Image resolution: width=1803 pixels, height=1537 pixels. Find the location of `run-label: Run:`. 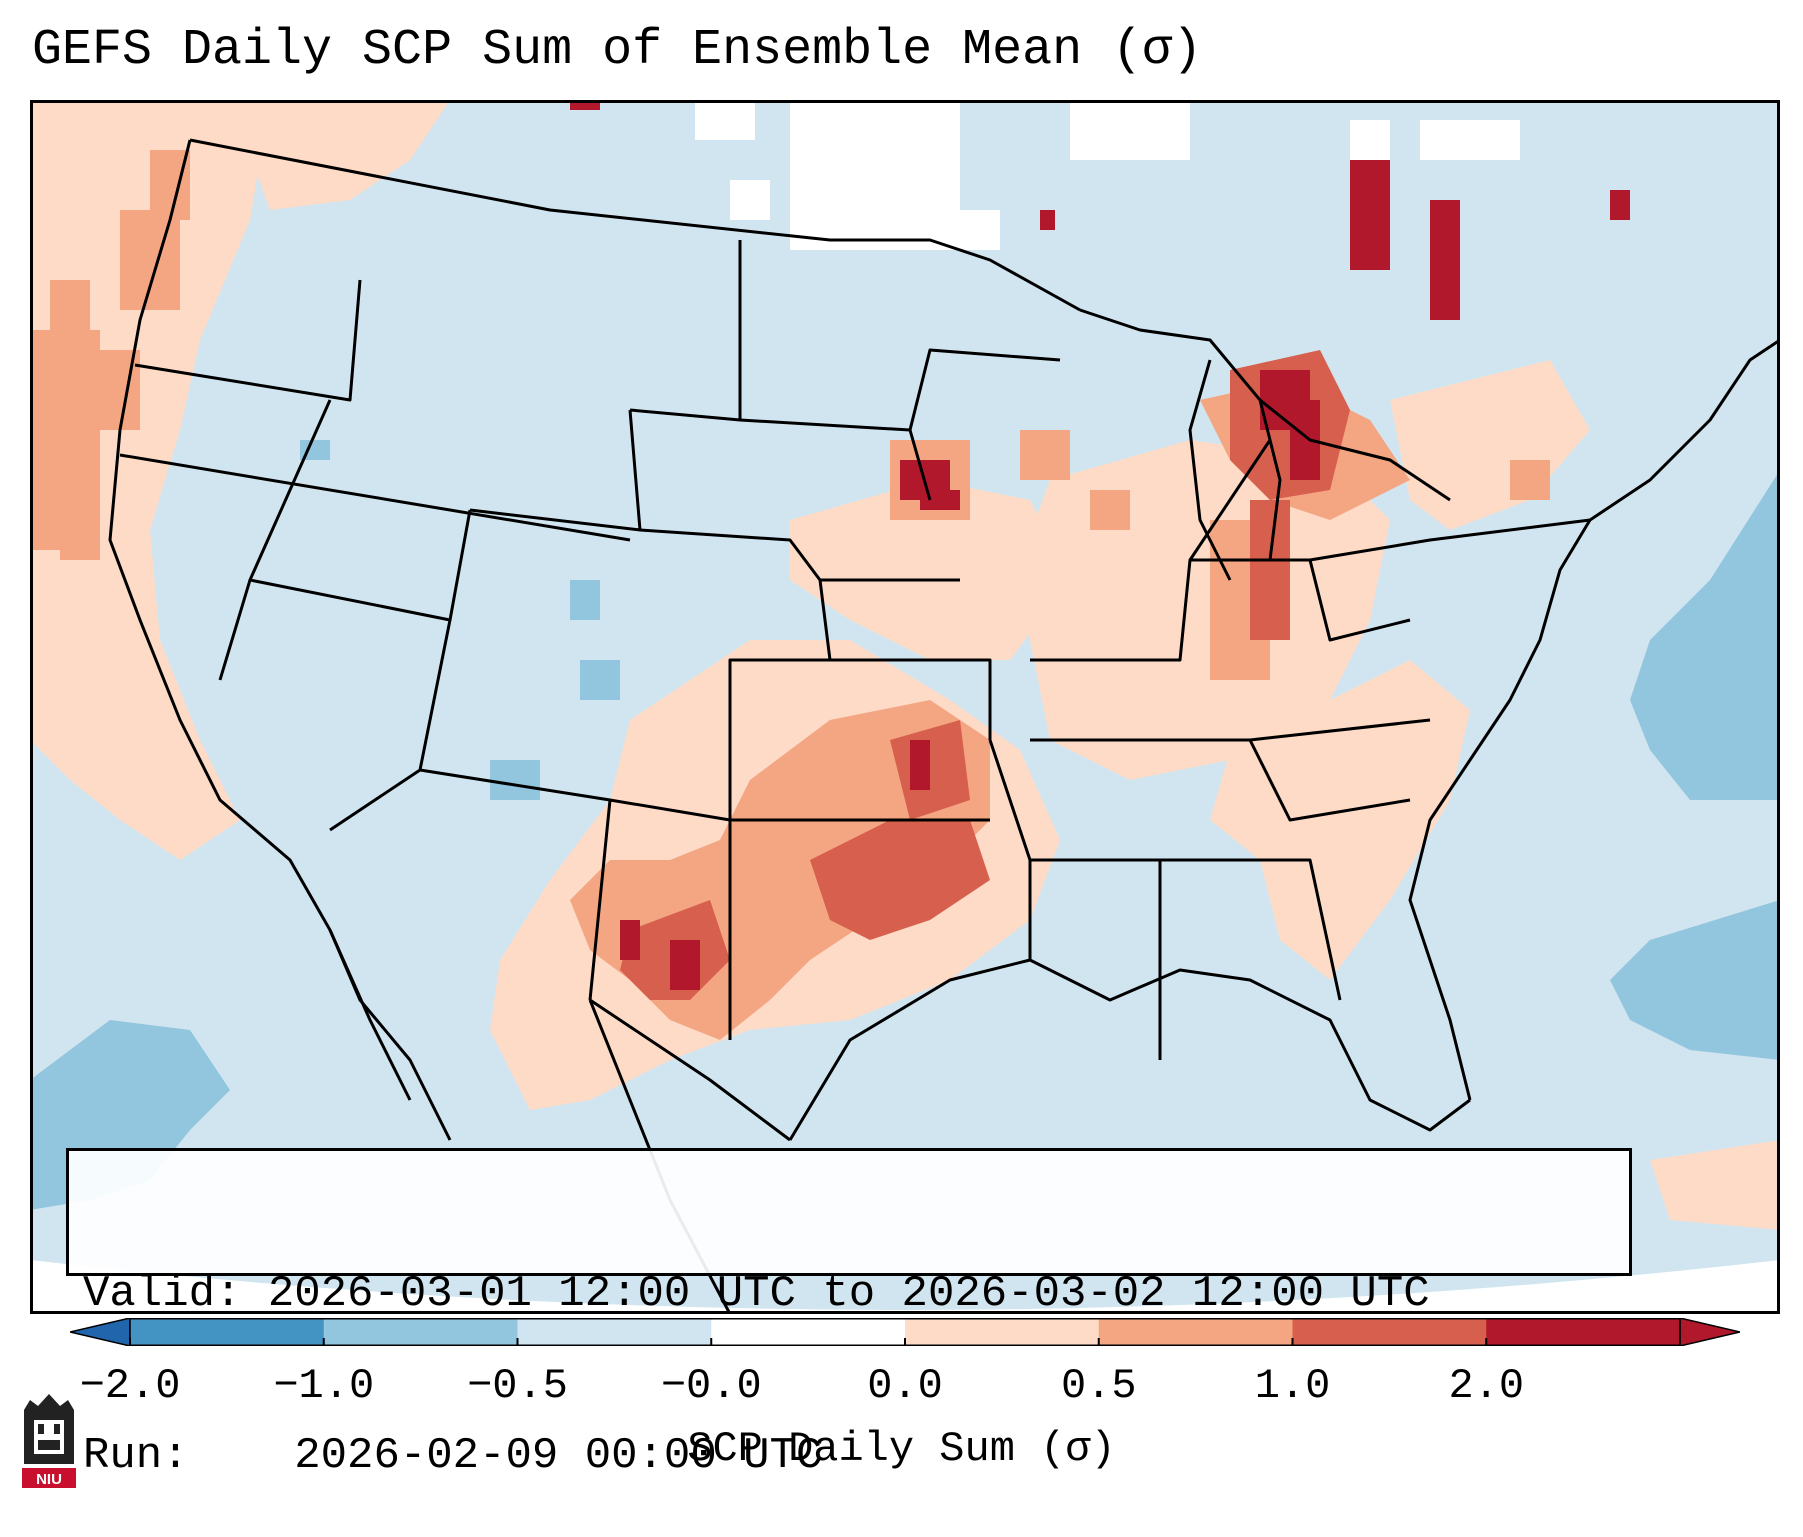

run-label: Run: is located at coordinates (136, 1456).